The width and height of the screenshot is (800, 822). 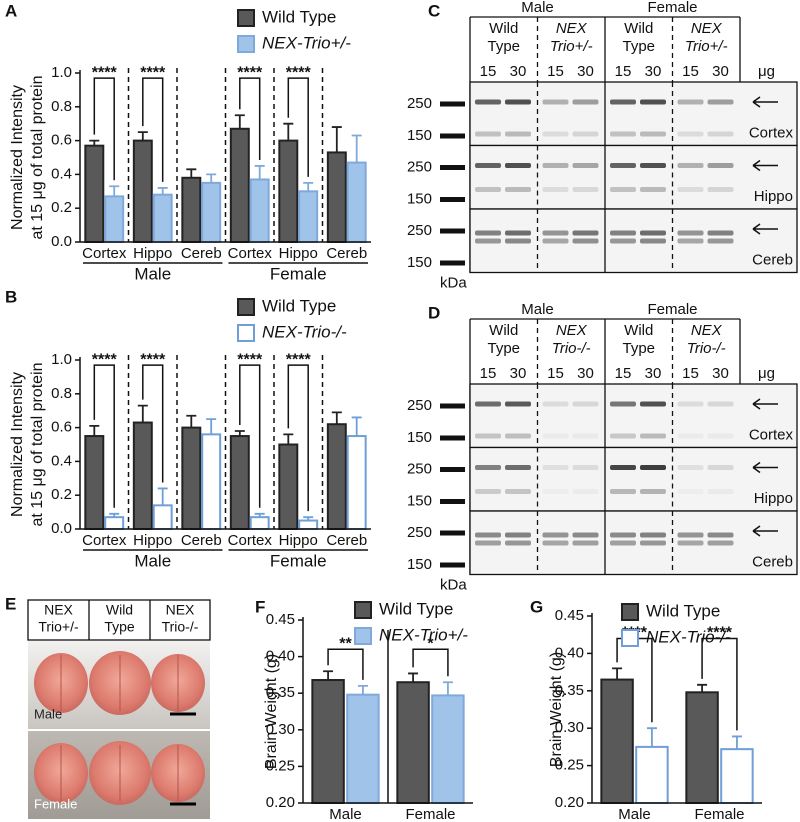 What do you see at coordinates (423, 634) in the screenshot?
I see `legend-label: NEX-Trio+/-` at bounding box center [423, 634].